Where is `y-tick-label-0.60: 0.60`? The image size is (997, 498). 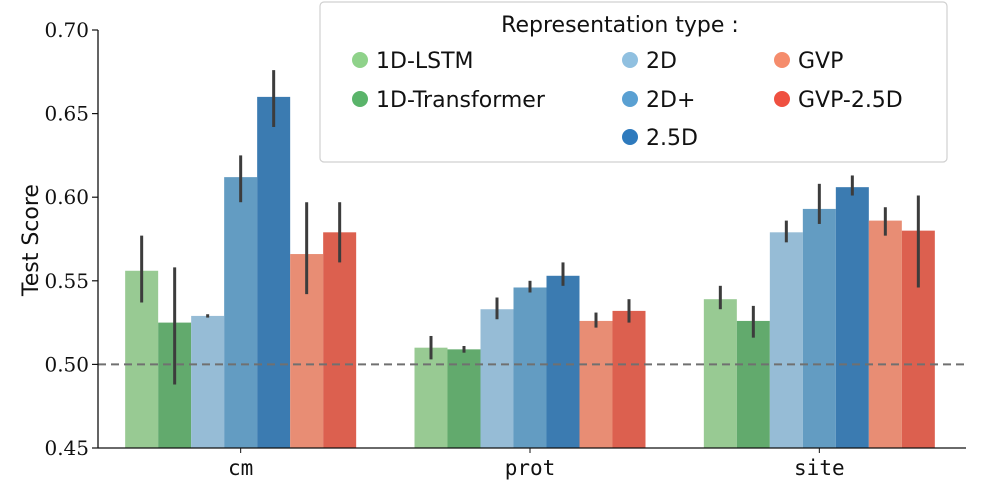
y-tick-label-0.60: 0.60 is located at coordinates (66, 197).